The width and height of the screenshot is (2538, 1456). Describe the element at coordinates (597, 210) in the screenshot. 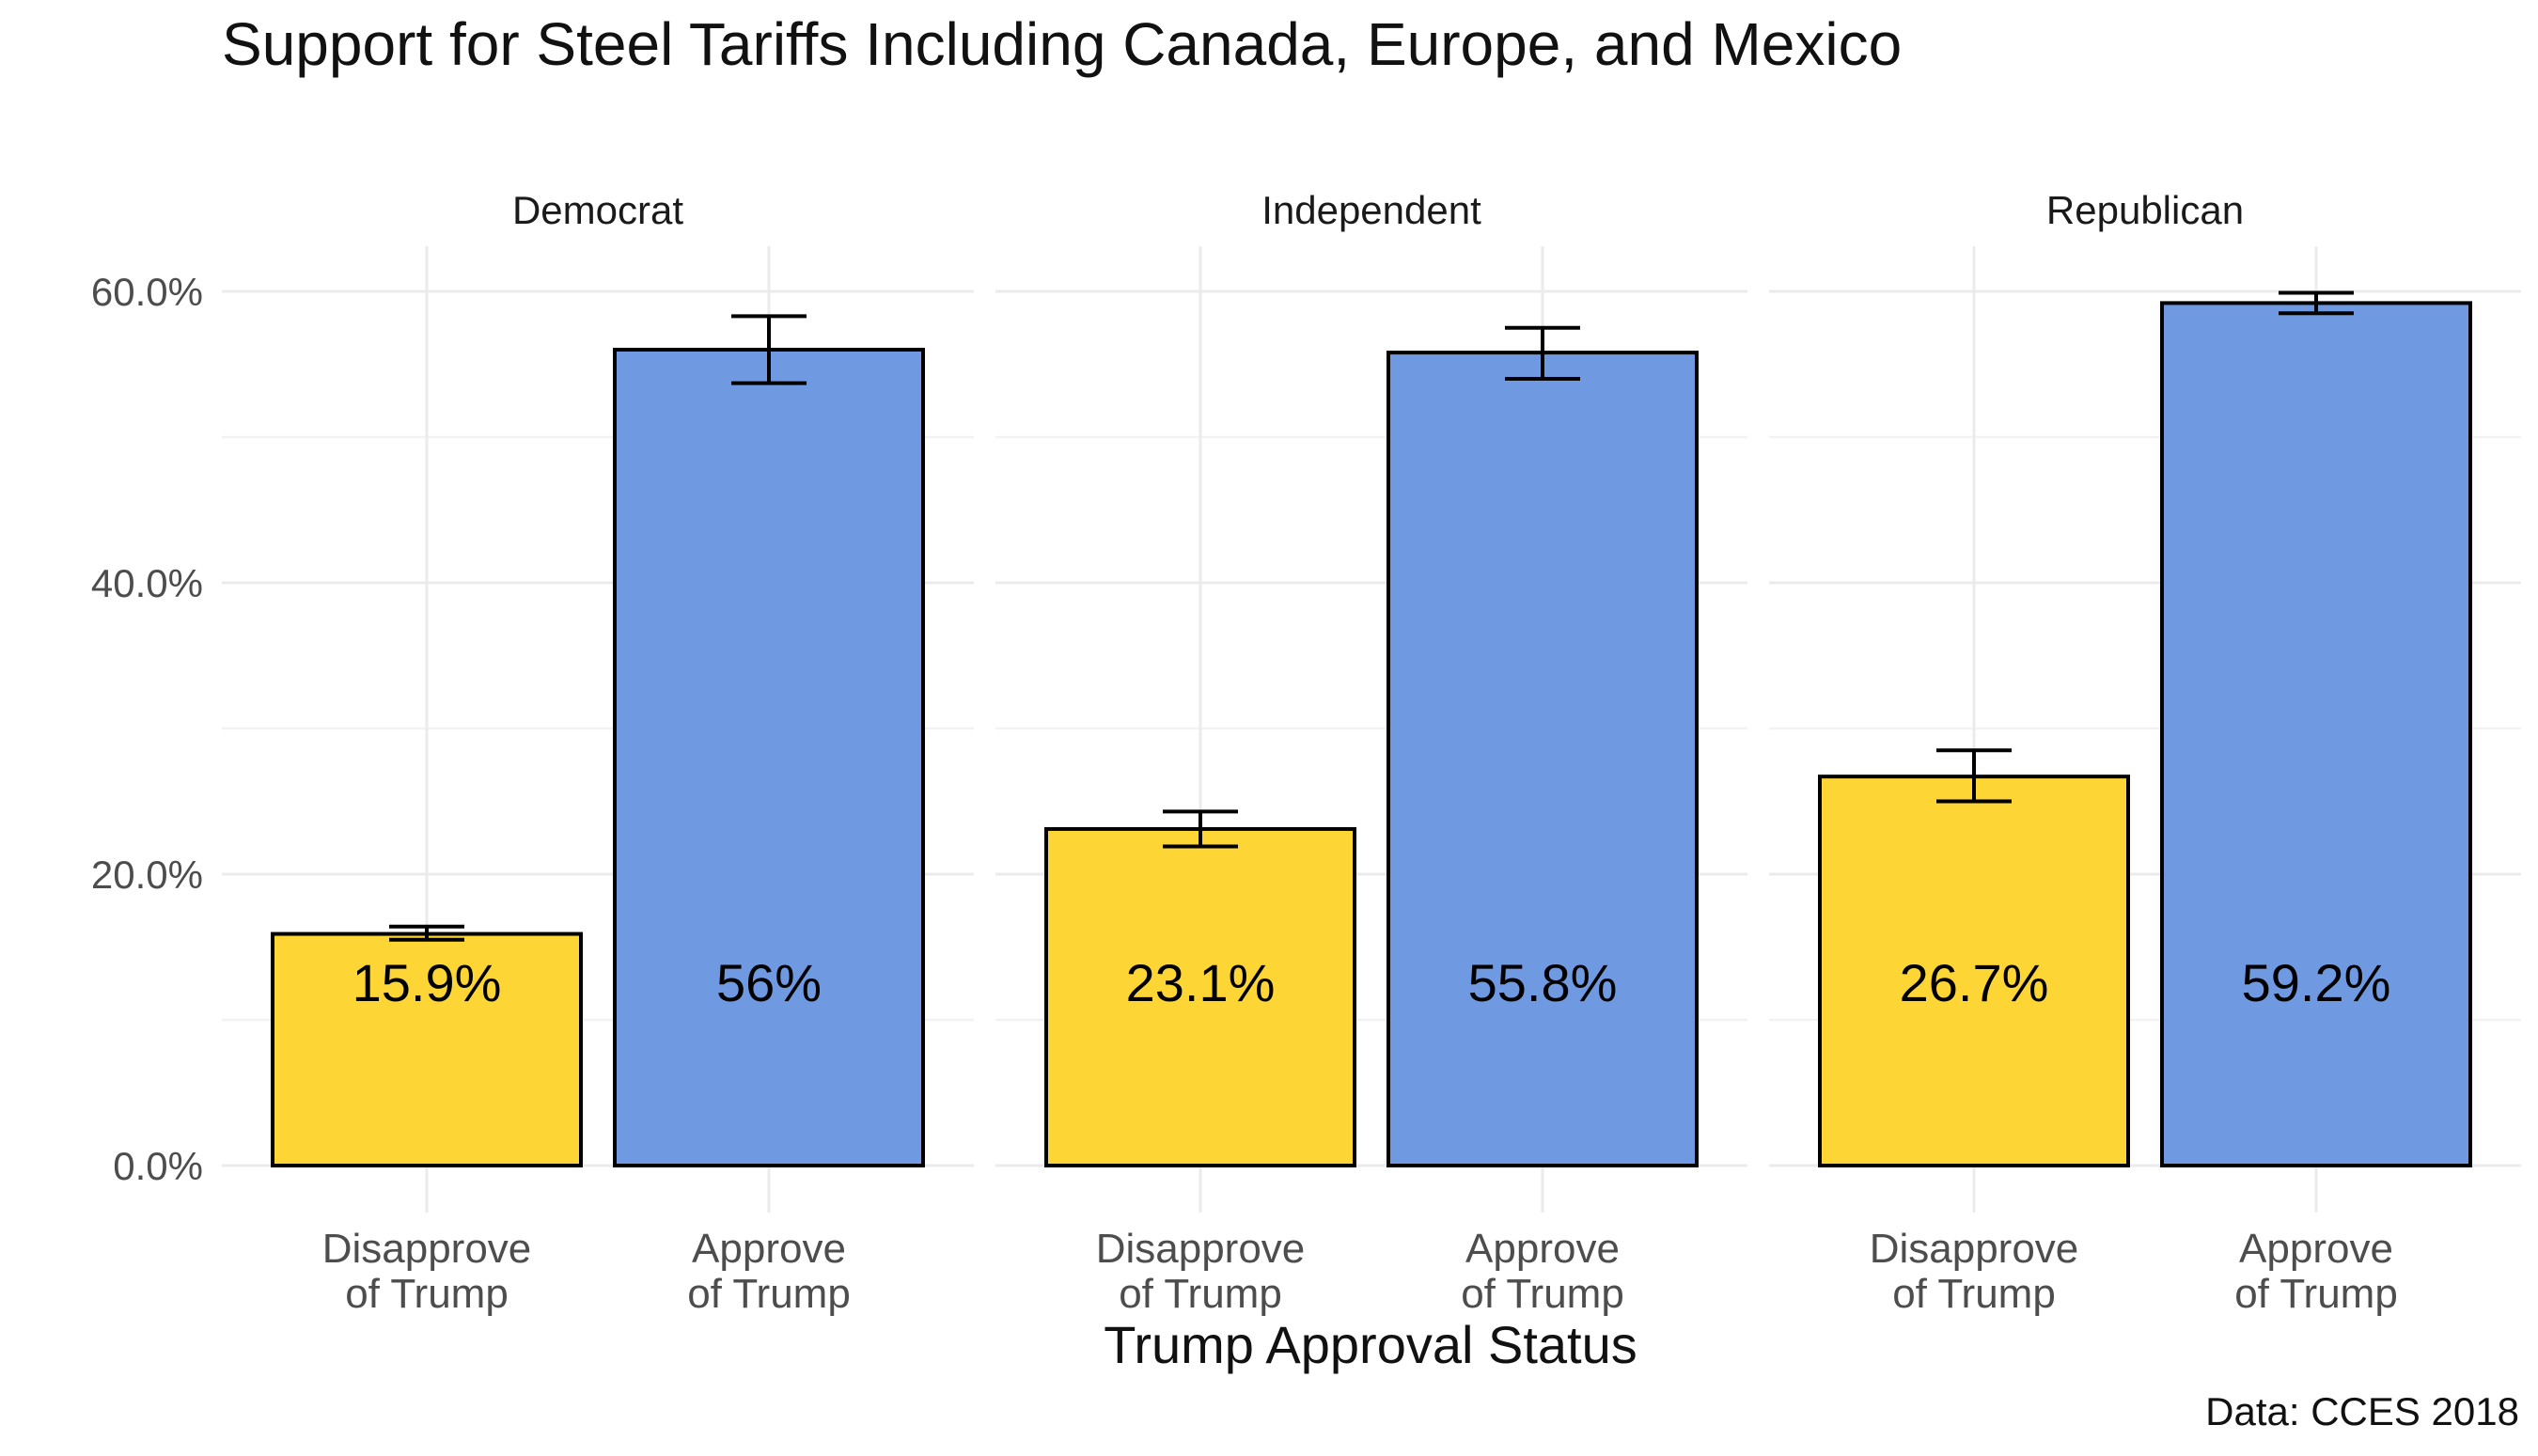

I see `facet-label-democrat: Democrat` at that location.